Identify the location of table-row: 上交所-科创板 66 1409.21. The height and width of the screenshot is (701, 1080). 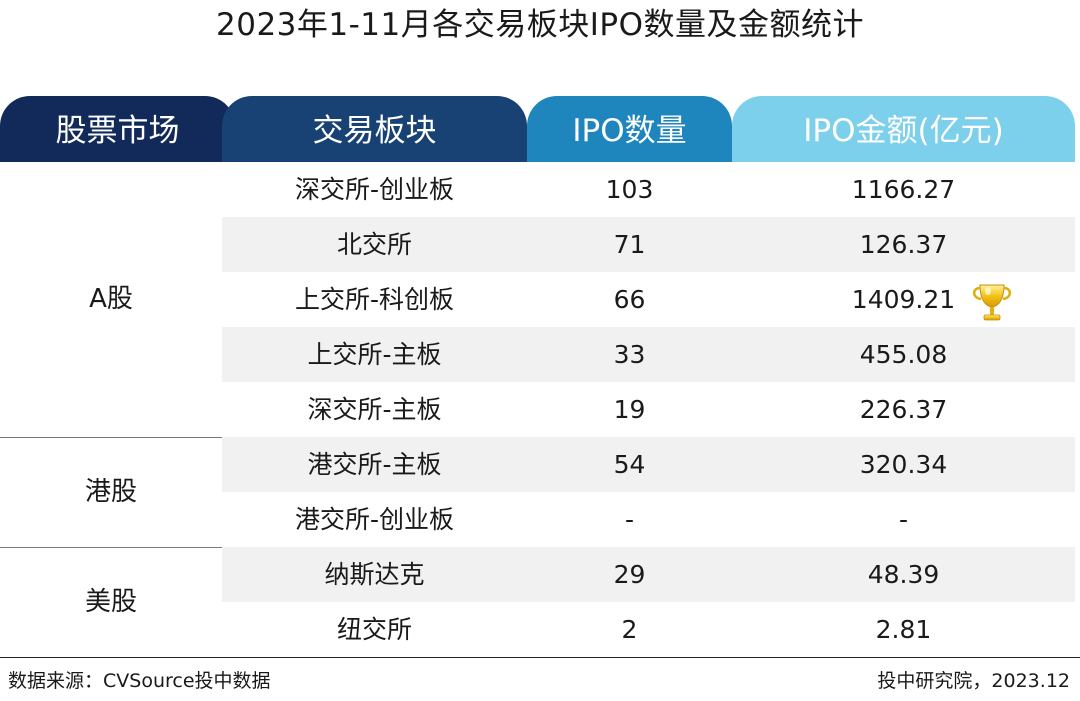
(648, 299).